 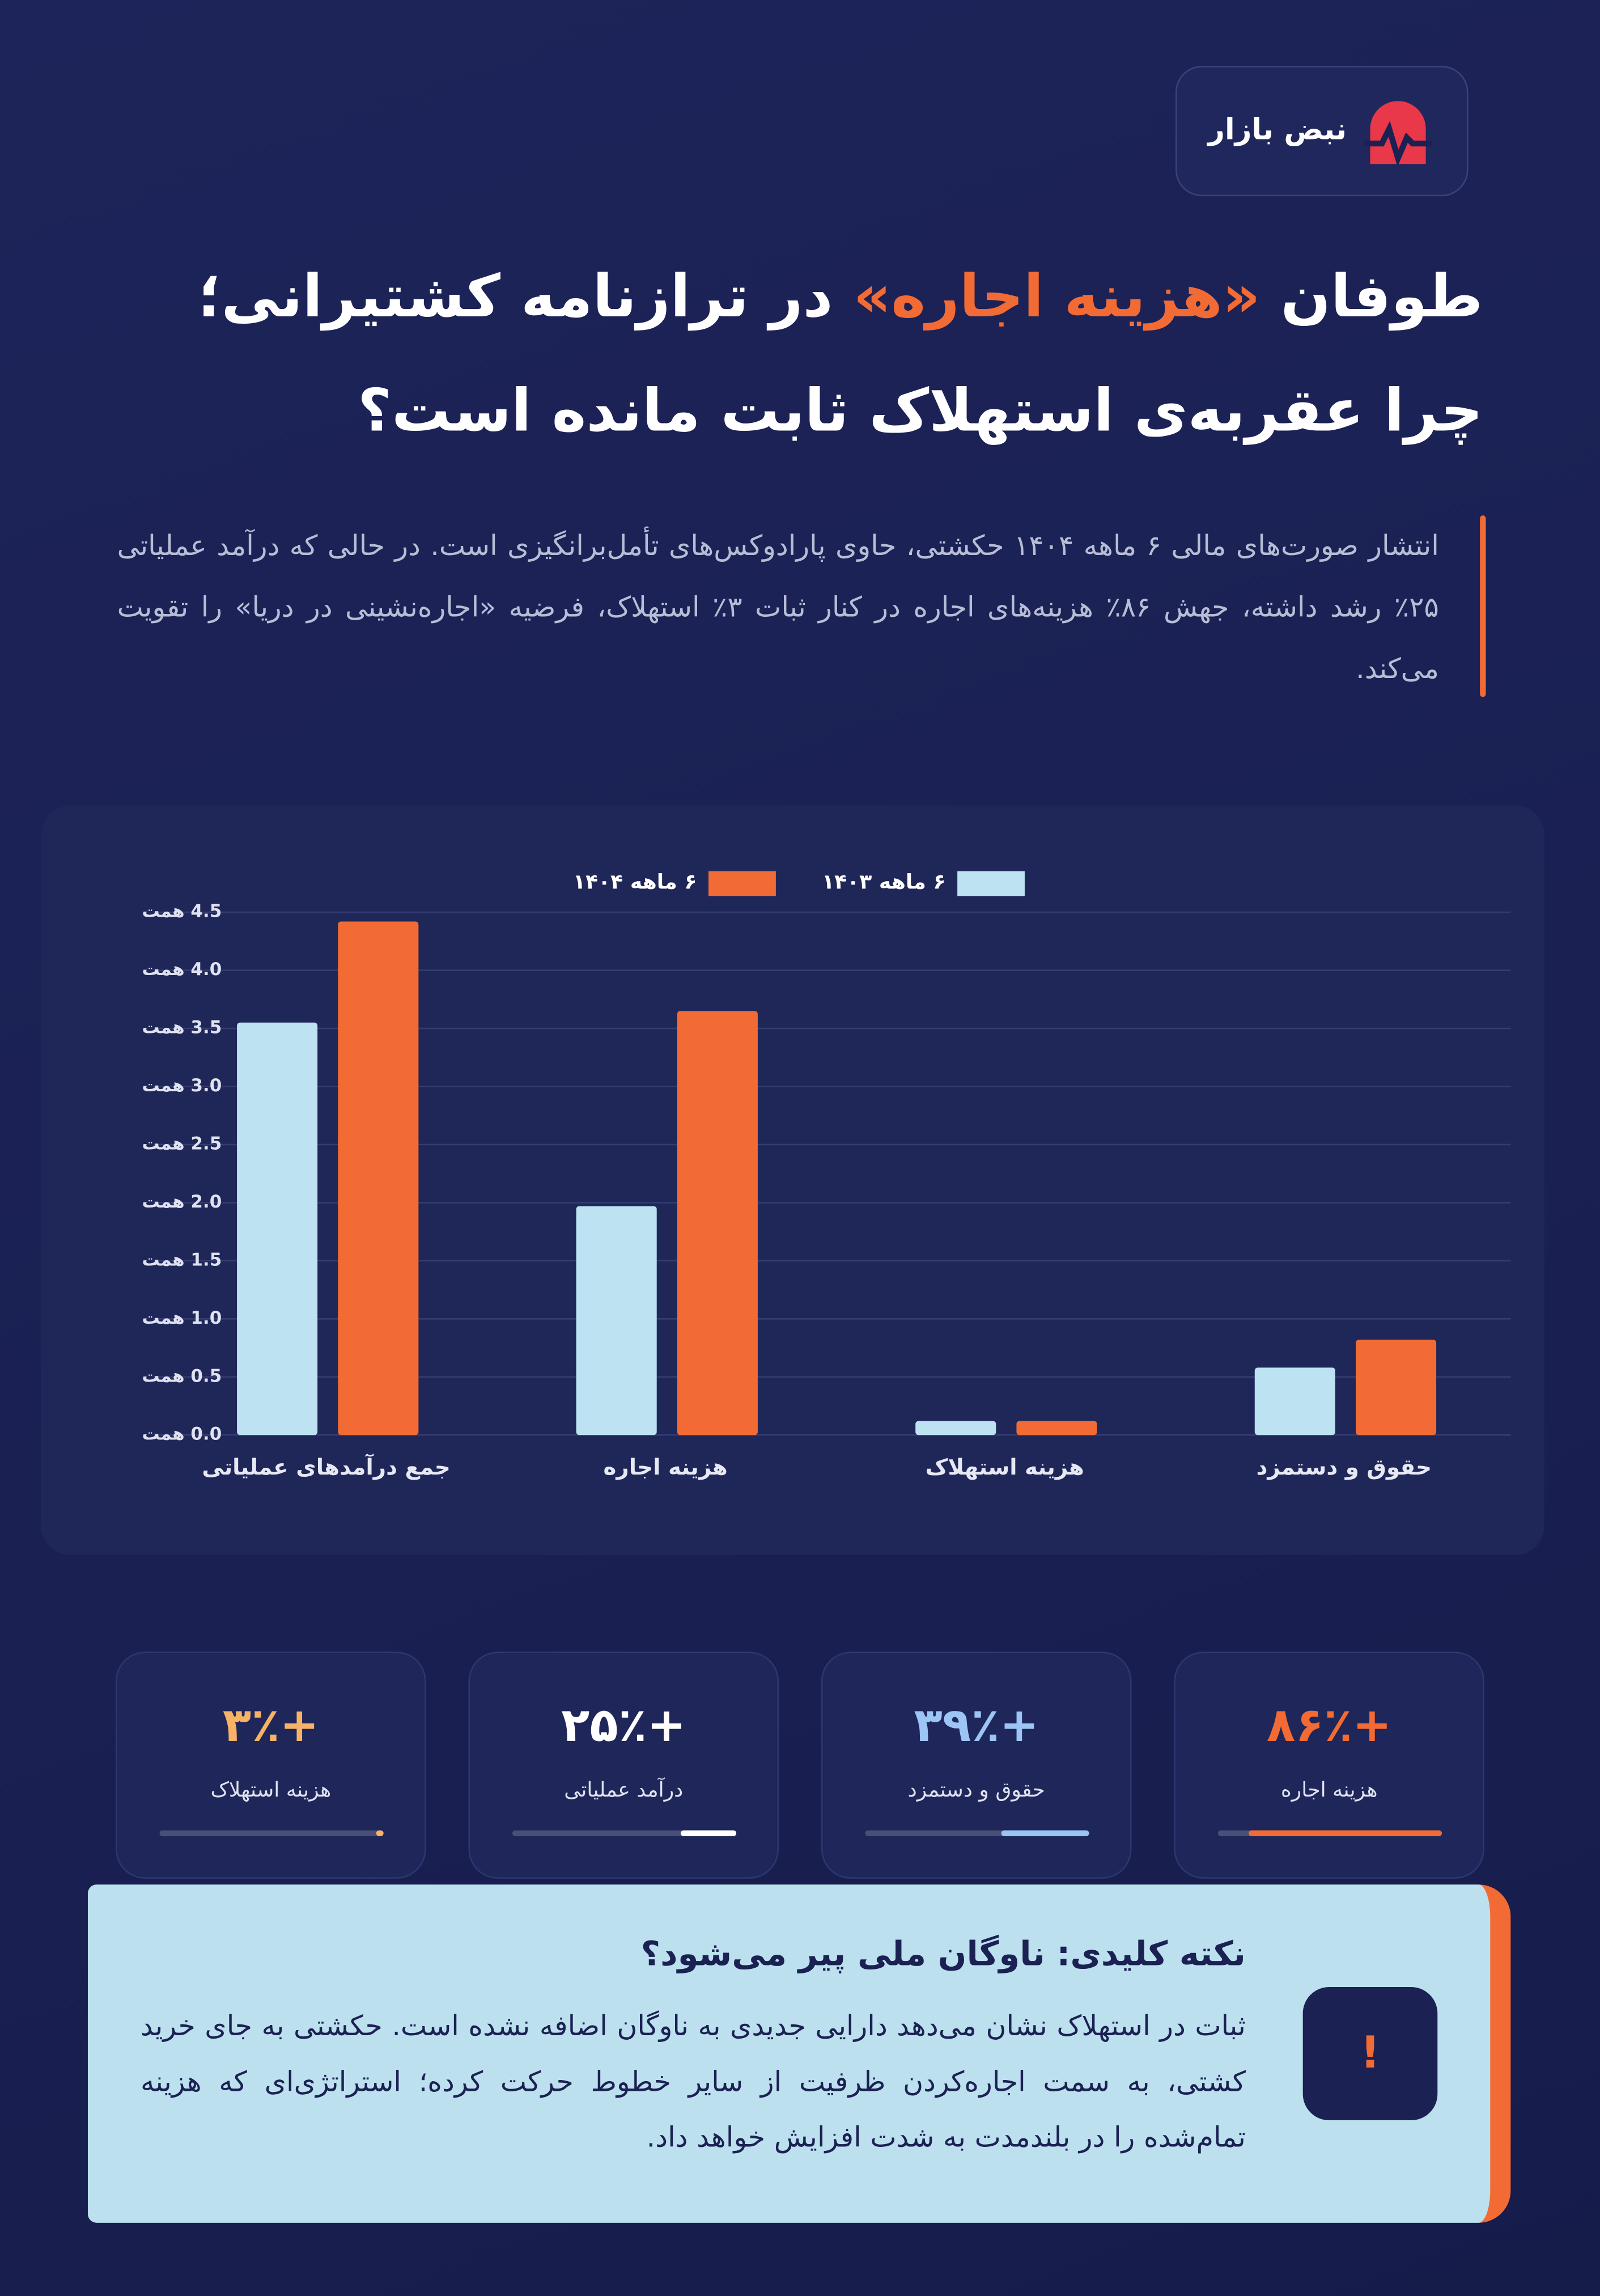 What do you see at coordinates (976, 1791) in the screenshot?
I see `stat-name: حقوق و دستمزد` at bounding box center [976, 1791].